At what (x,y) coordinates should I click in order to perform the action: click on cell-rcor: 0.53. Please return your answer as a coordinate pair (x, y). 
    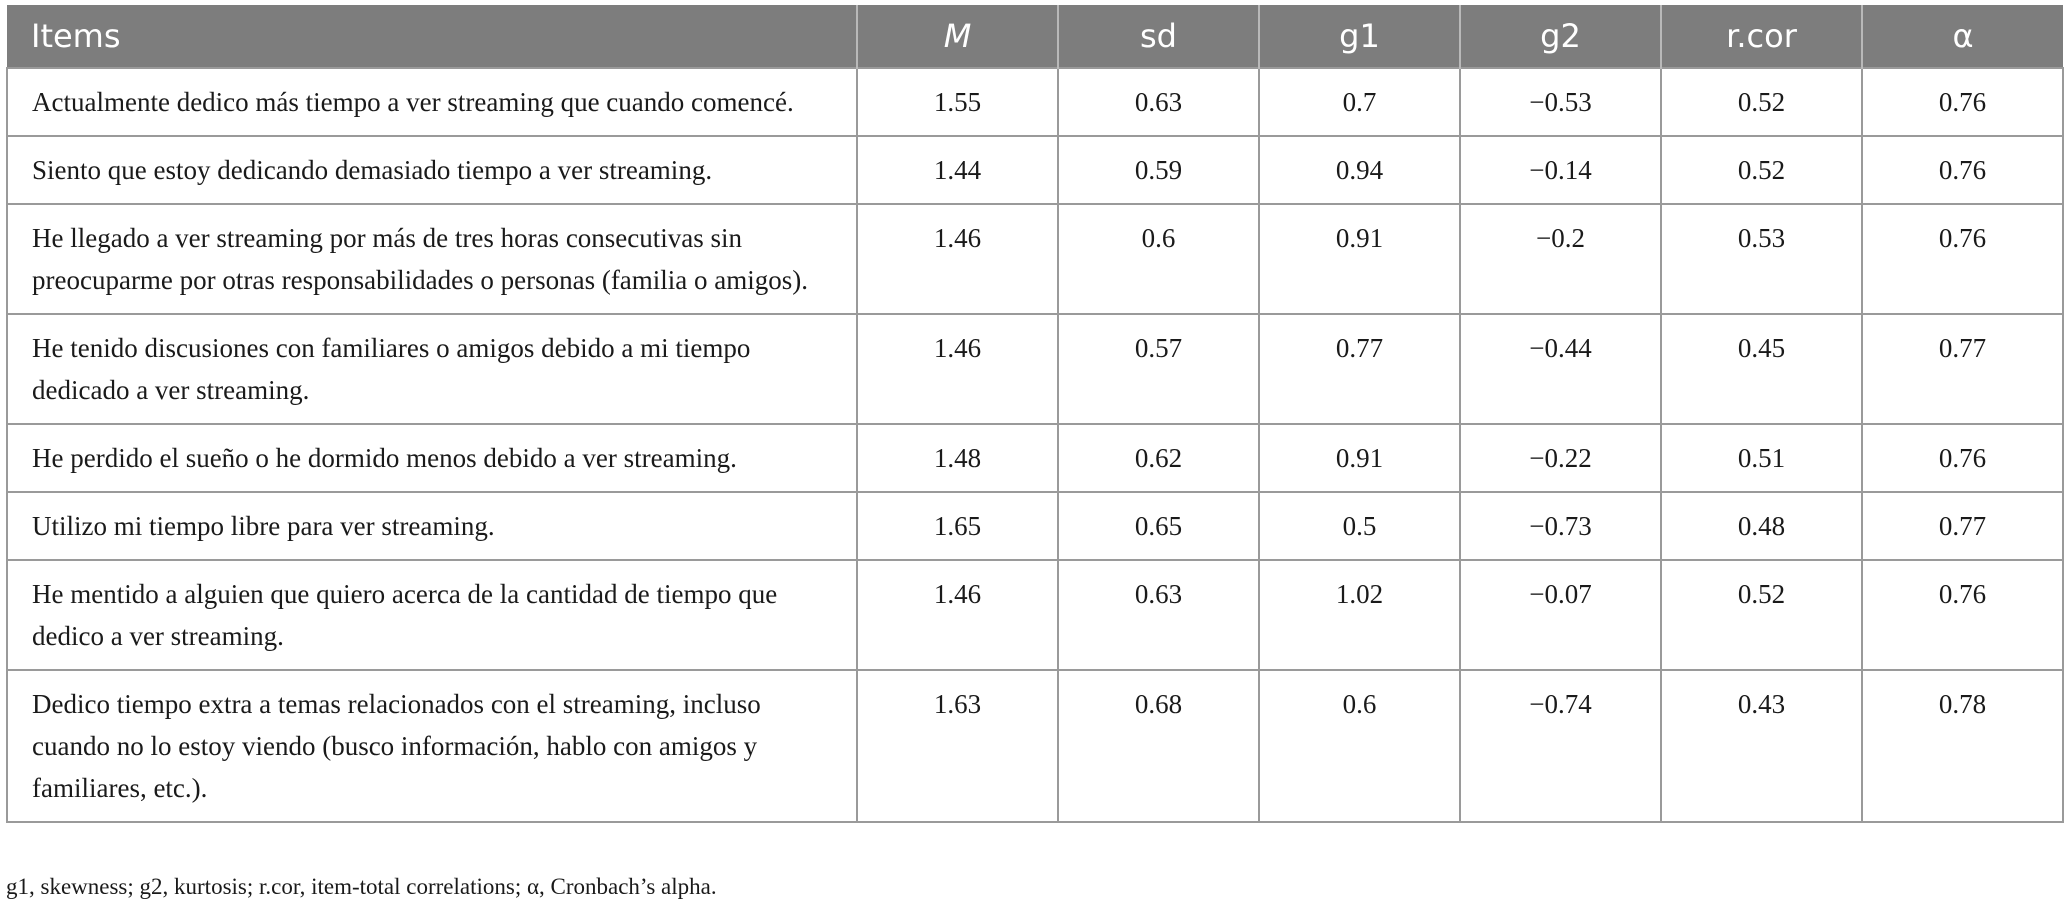
    Looking at the image, I should click on (1761, 259).